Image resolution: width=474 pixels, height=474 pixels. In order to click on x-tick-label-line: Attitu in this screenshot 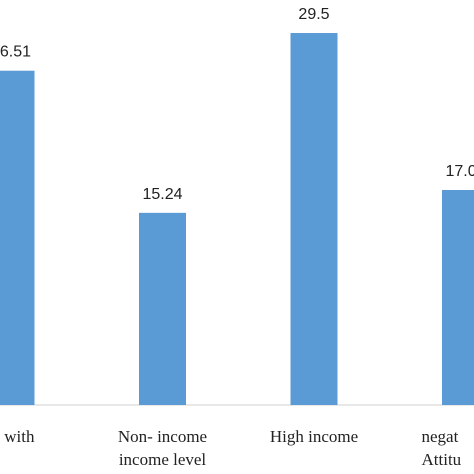, I will do `click(442, 459)`.